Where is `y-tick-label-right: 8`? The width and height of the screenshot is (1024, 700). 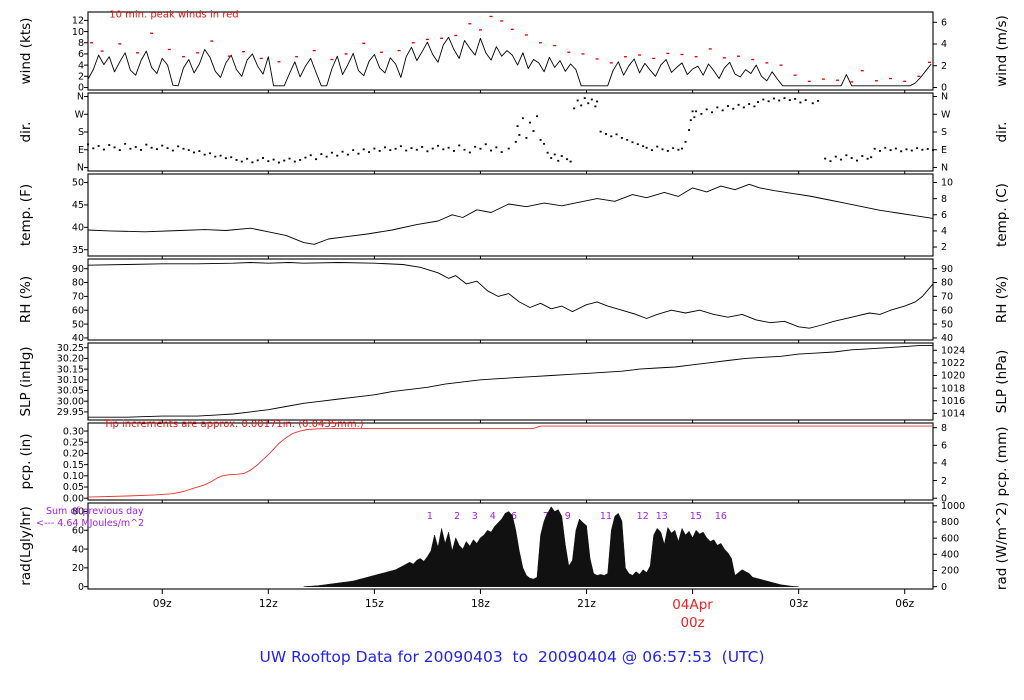
y-tick-label-right: 8 is located at coordinates (944, 428).